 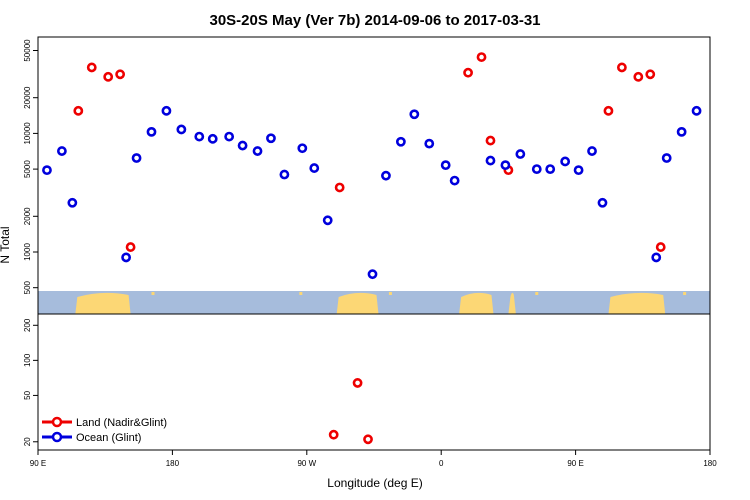 I want to click on y-tick-label: 2000, so click(x=27, y=216).